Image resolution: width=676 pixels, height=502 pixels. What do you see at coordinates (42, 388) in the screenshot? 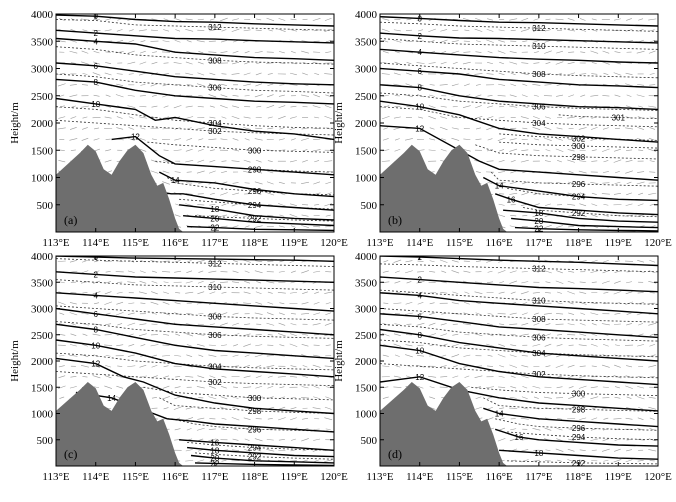
I see `y-tick-label: 1500` at bounding box center [42, 388].